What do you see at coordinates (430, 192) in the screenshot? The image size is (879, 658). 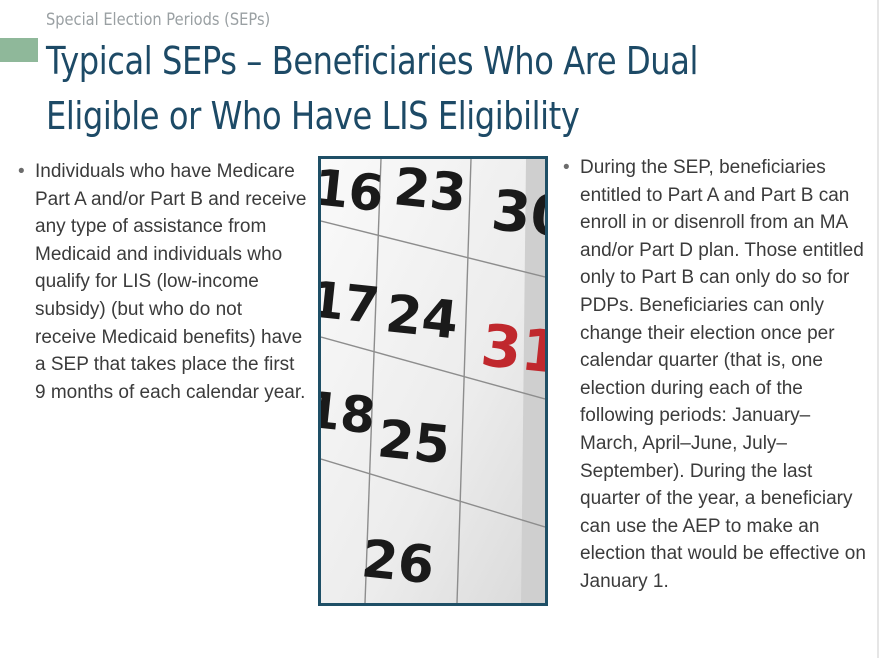 I see `calendar-number: 23` at bounding box center [430, 192].